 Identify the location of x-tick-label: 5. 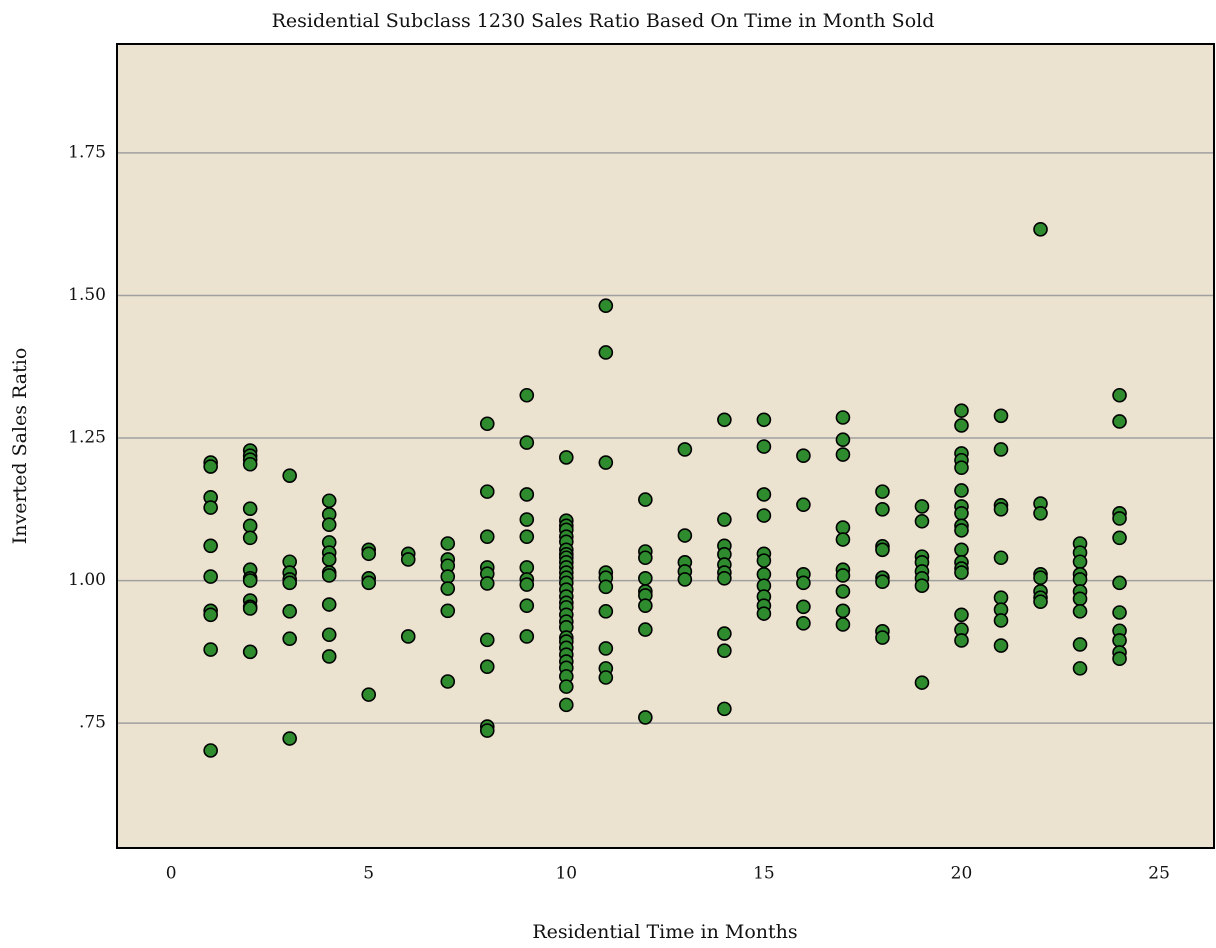
(368, 874).